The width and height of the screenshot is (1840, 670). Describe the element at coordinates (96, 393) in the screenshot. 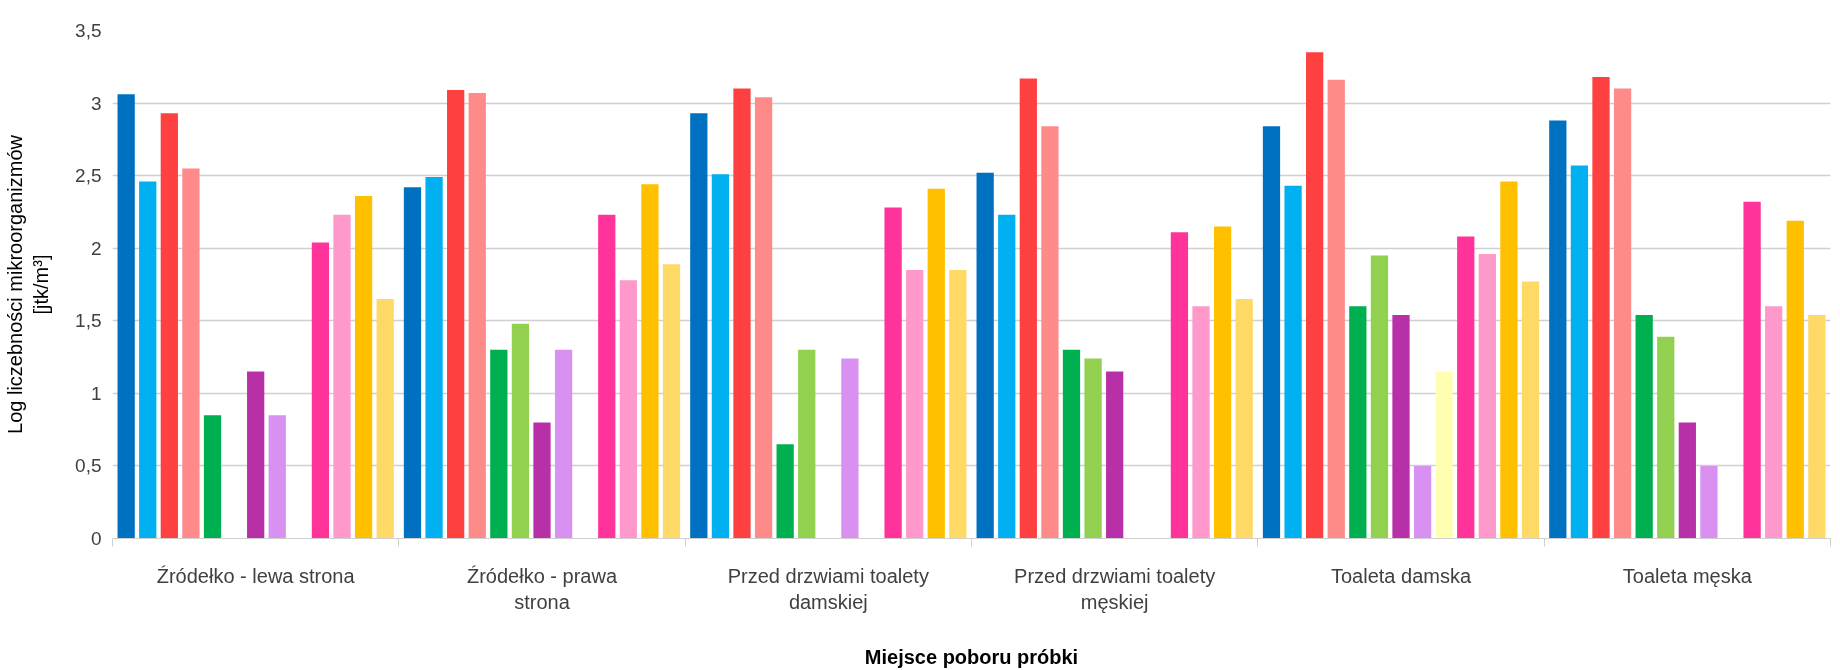

I see `y-tick-label: 1` at that location.